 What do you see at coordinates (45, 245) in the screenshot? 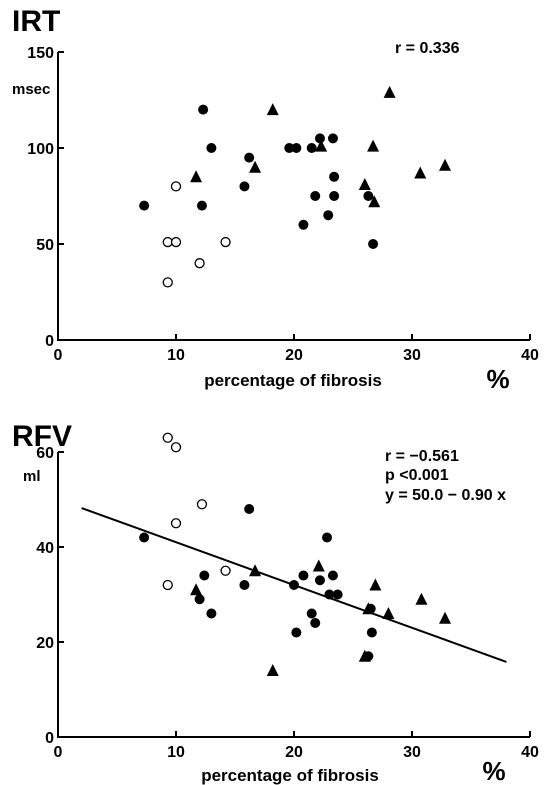
I see `irt-y-tick-label: 50` at bounding box center [45, 245].